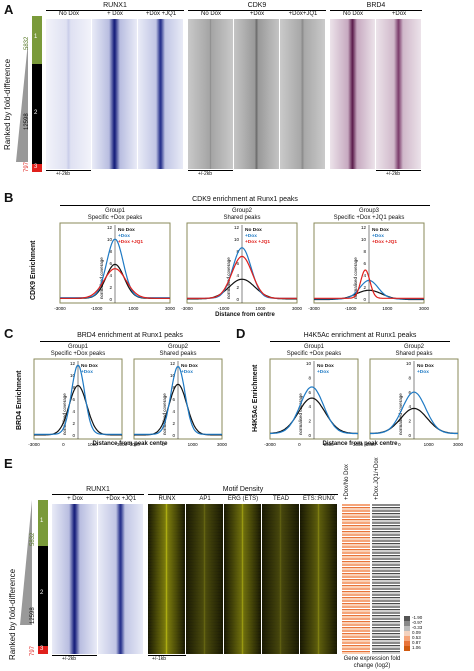  What do you see at coordinates (352, 94) in the screenshot?
I see `heatmap-brd4-nodox` at bounding box center [352, 94].